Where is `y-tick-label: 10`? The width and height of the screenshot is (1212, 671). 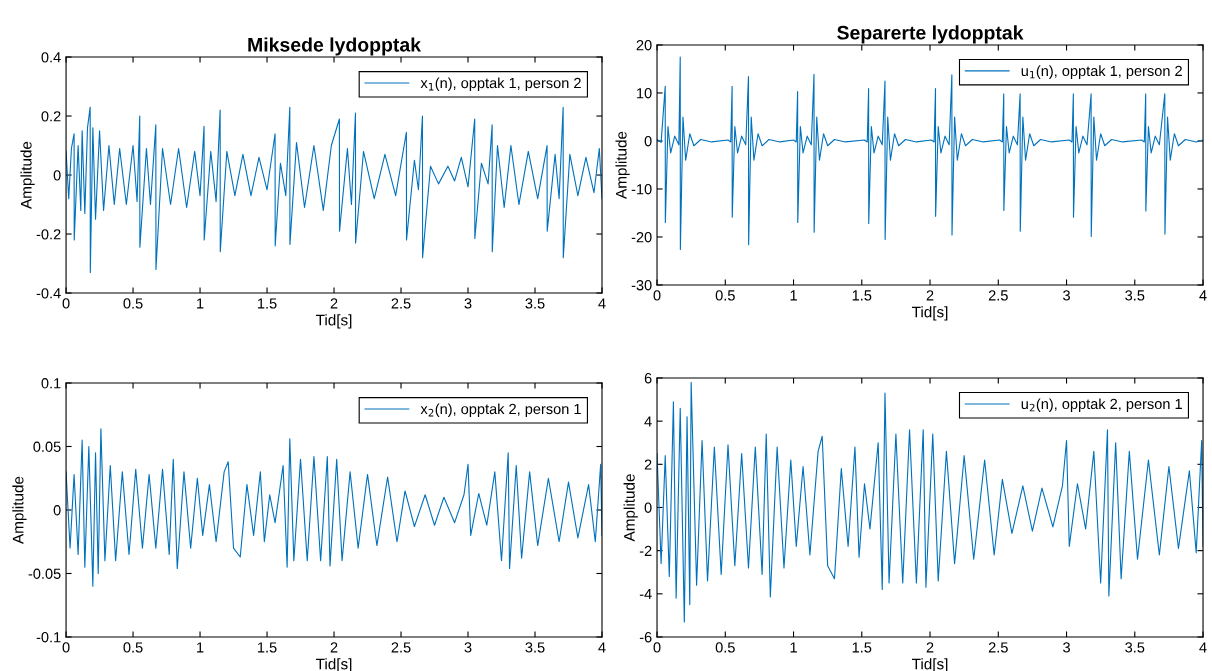
y-tick-label: 10 is located at coordinates (644, 93).